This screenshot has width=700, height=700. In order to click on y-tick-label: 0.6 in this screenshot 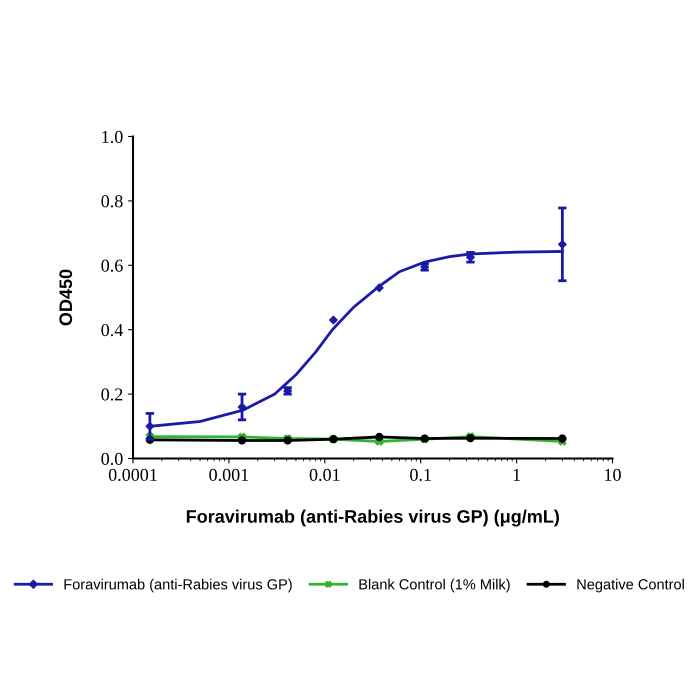, I will do `click(112, 266)`.